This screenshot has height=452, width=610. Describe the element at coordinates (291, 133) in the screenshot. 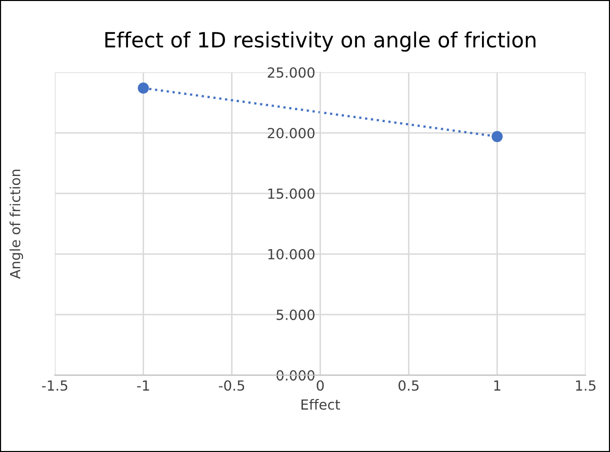

I see `y-tick-label: 20.000` at that location.